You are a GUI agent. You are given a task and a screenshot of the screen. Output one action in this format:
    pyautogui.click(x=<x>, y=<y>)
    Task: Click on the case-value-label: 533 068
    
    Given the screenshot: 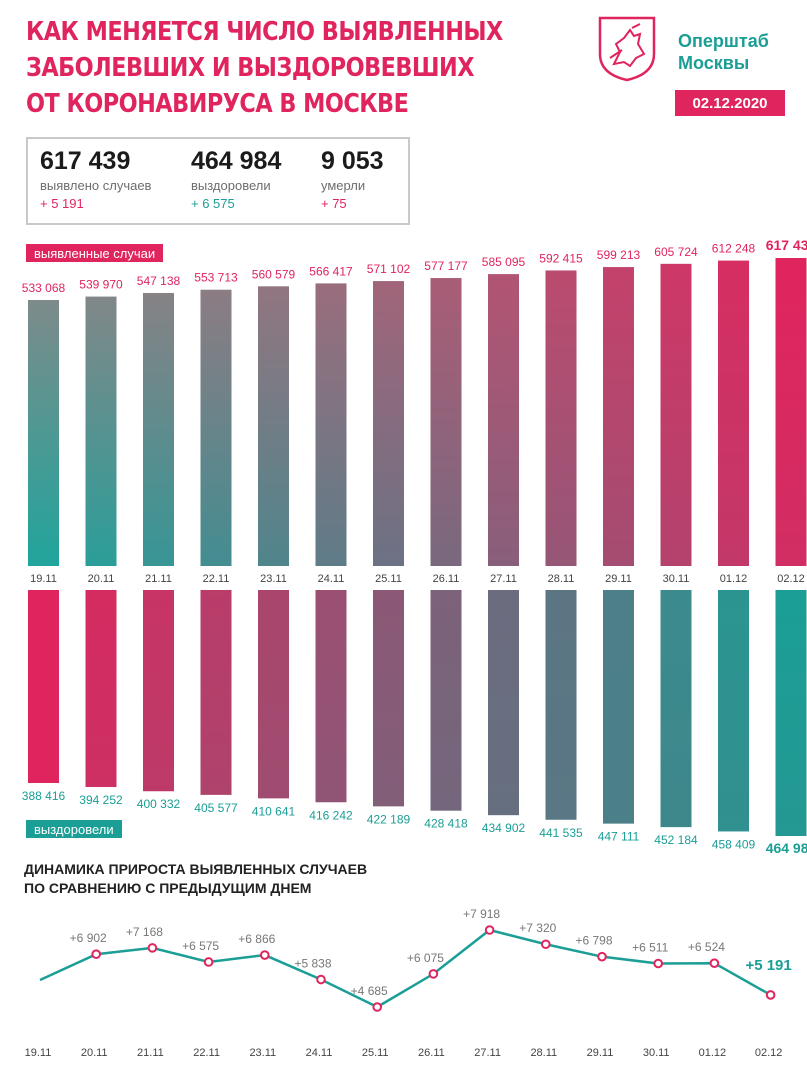 What is the action you would take?
    pyautogui.click(x=44, y=288)
    